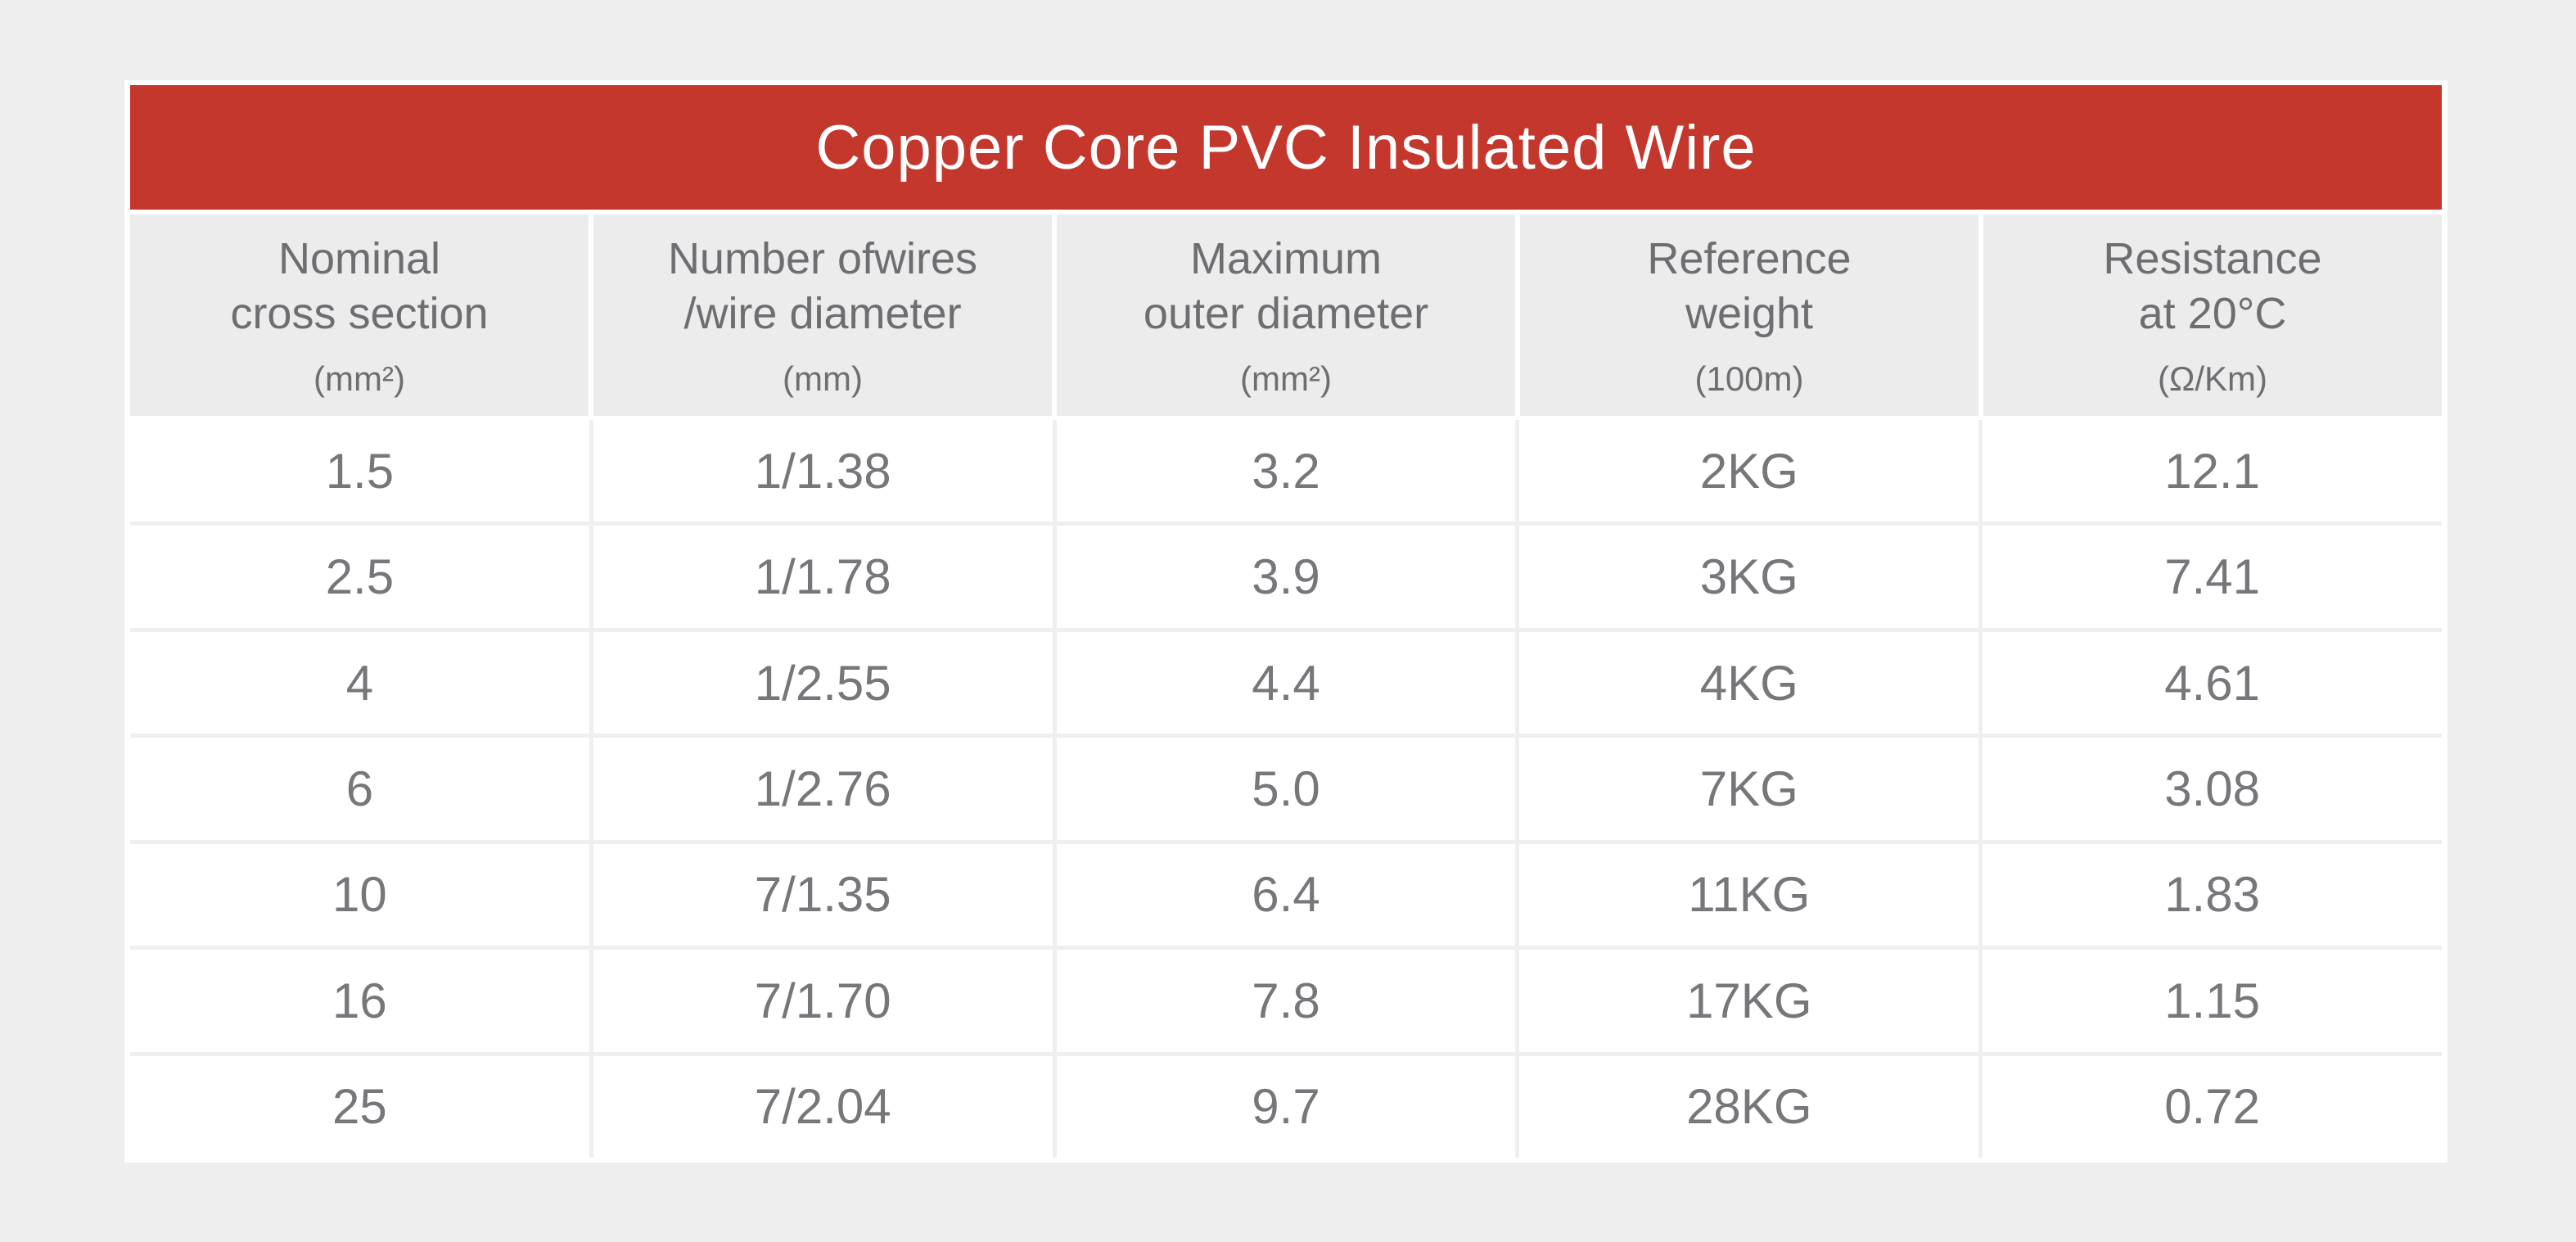 This screenshot has width=2576, height=1242. Describe the element at coordinates (1749, 789) in the screenshot. I see `table-cell: 7KG` at that location.